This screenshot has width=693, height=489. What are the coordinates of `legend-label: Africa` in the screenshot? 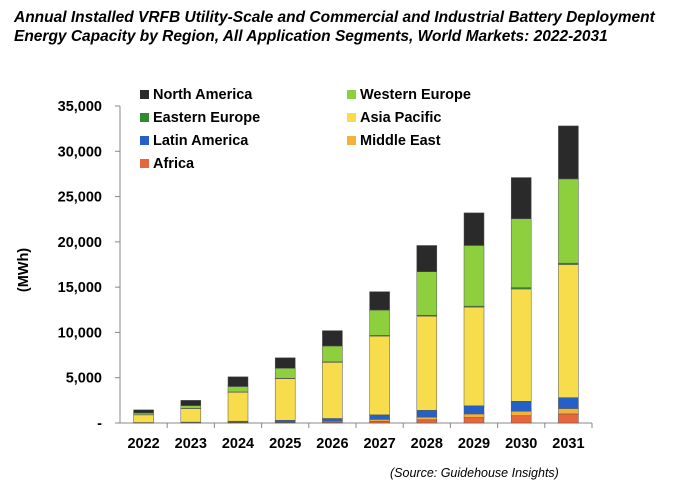 It's located at (174, 164).